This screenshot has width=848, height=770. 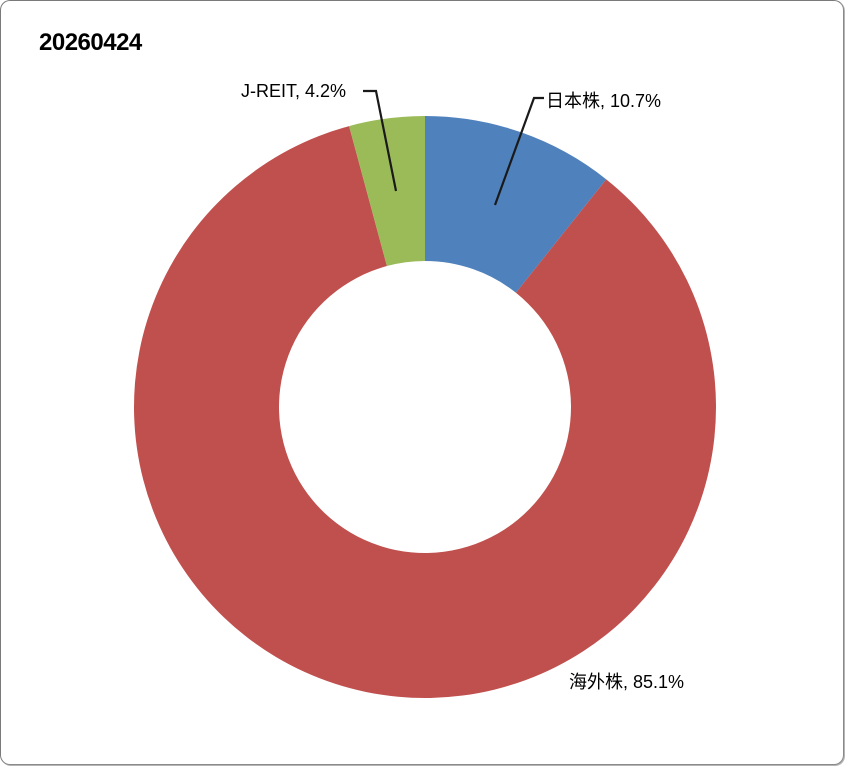 I want to click on slice-japan-stocks, so click(x=516, y=204).